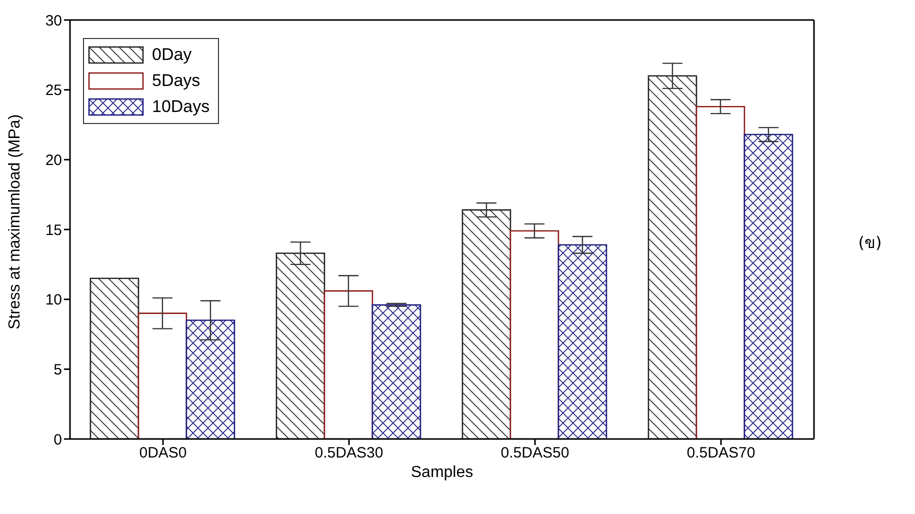 The image size is (915, 514). Describe the element at coordinates (58, 369) in the screenshot. I see `y-tick-label: 5` at that location.